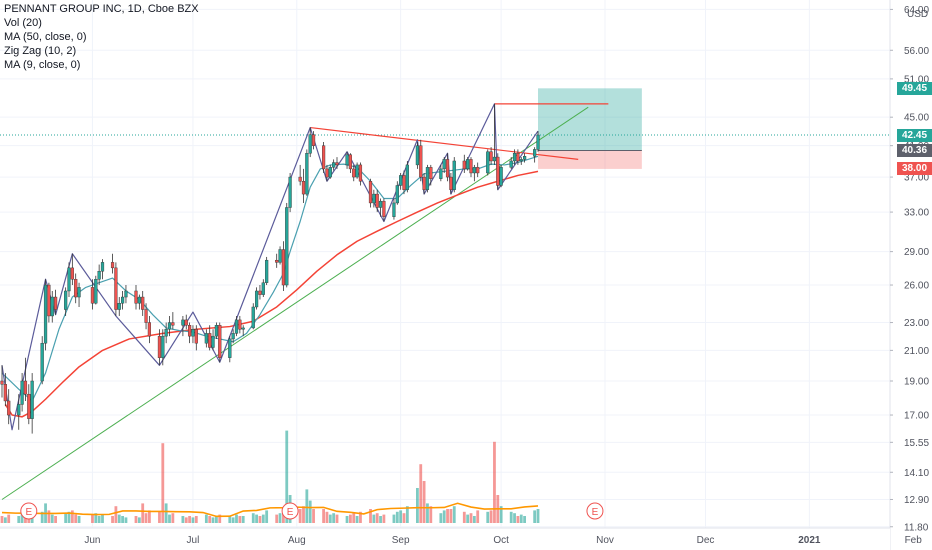  I want to click on price-tick-label: 51.00, so click(916, 79).